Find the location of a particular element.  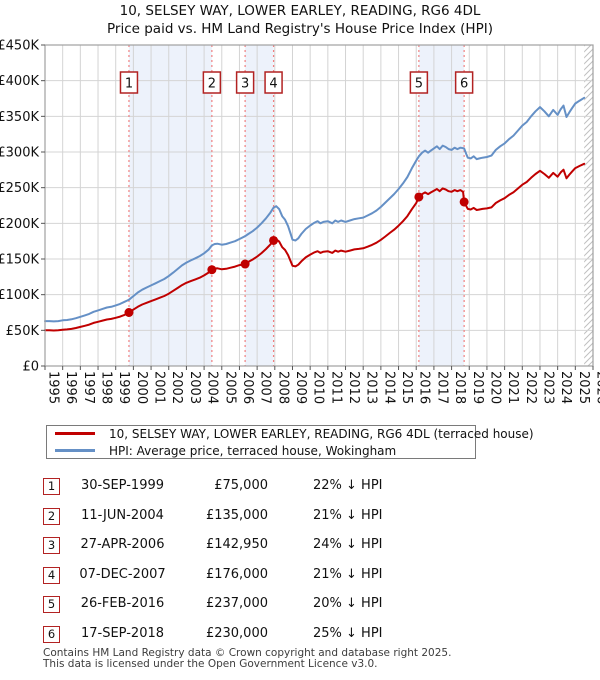

x-tick-label: 2020 is located at coordinates (494, 387).